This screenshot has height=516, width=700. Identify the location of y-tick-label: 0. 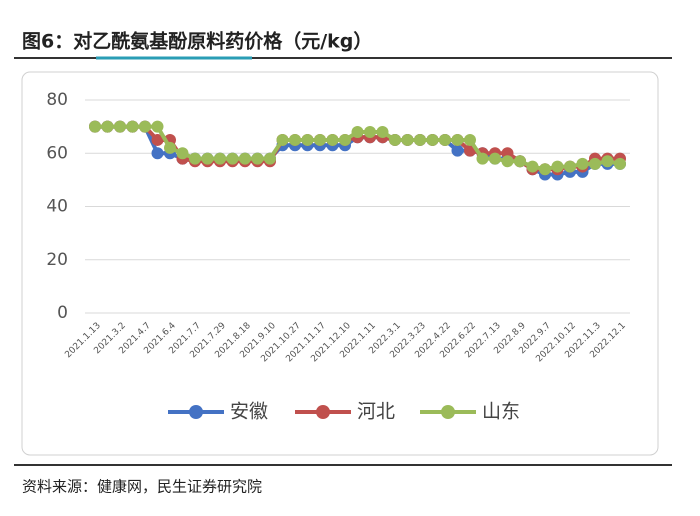
(62, 313).